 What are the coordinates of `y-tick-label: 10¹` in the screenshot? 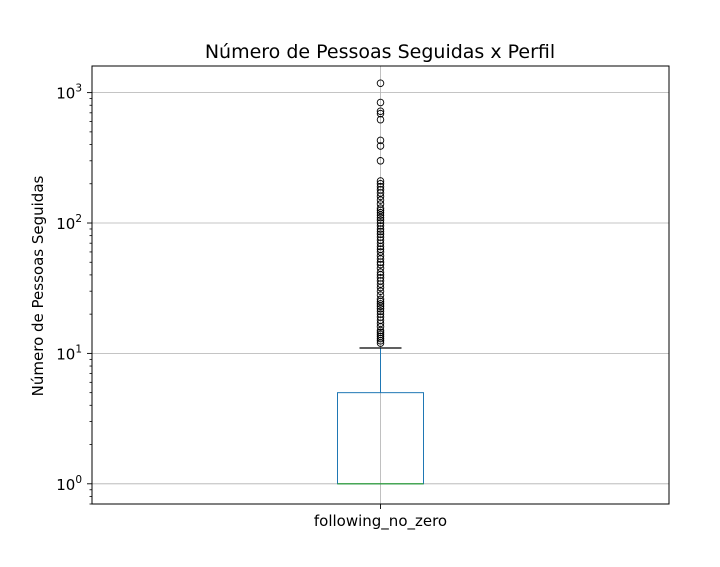 It's located at (69, 353).